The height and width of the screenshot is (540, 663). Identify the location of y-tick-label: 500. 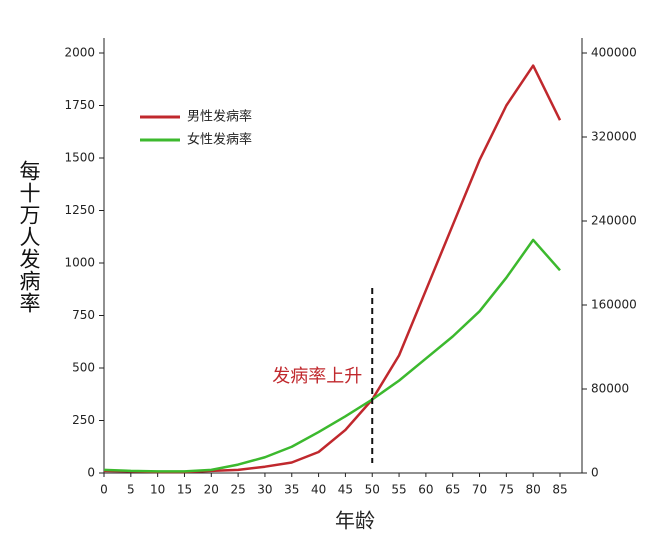
(83, 368).